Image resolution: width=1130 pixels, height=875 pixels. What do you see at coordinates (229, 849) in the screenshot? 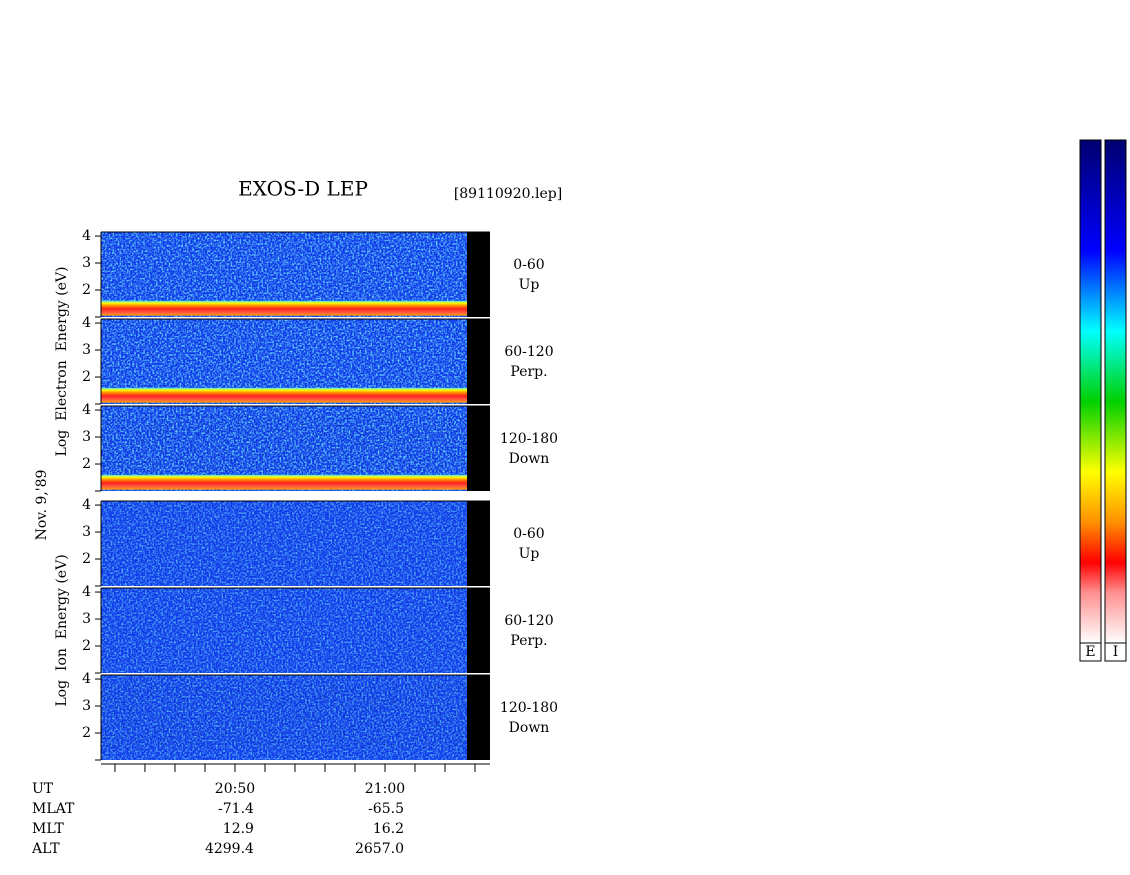
I see `ephemeris-value: 4299.4` at bounding box center [229, 849].